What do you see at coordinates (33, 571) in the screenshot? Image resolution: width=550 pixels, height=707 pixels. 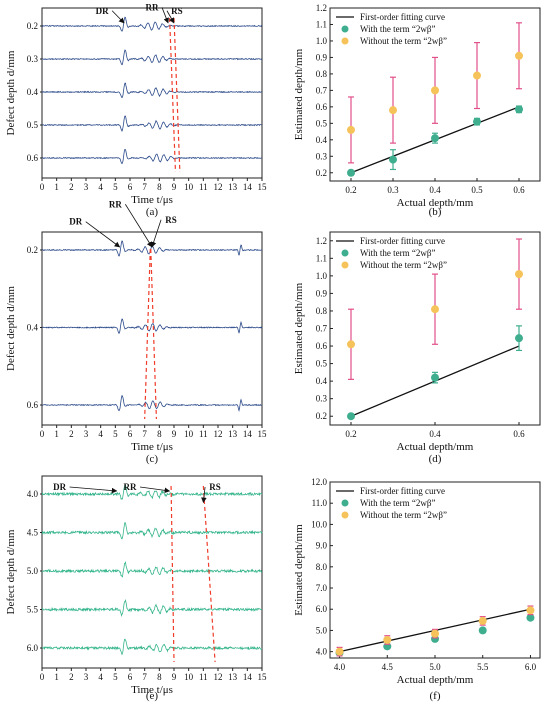 I see `trace-label-5.0: 5.0` at bounding box center [33, 571].